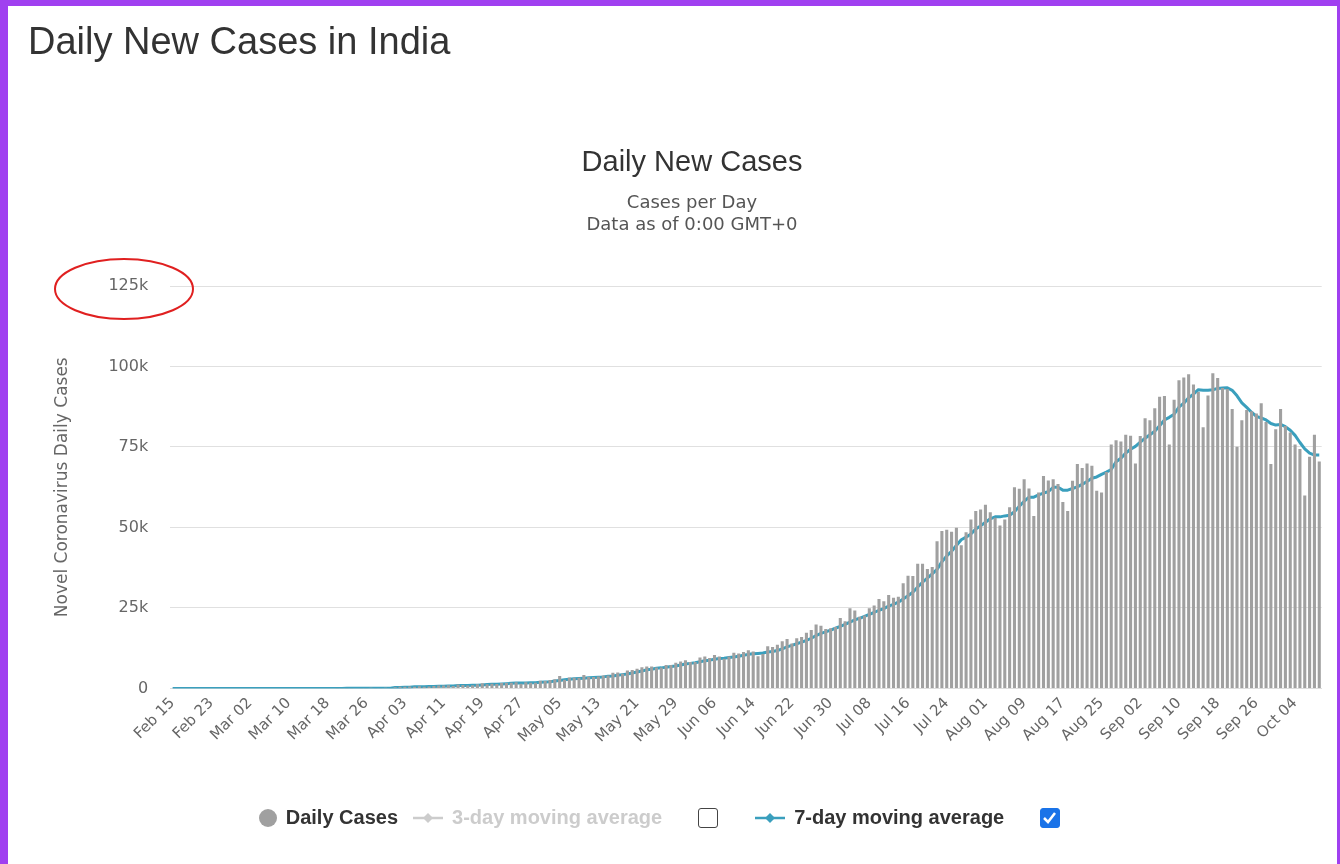 The height and width of the screenshot is (864, 1340). What do you see at coordinates (692, 202) in the screenshot?
I see `text: Cases per Day` at bounding box center [692, 202].